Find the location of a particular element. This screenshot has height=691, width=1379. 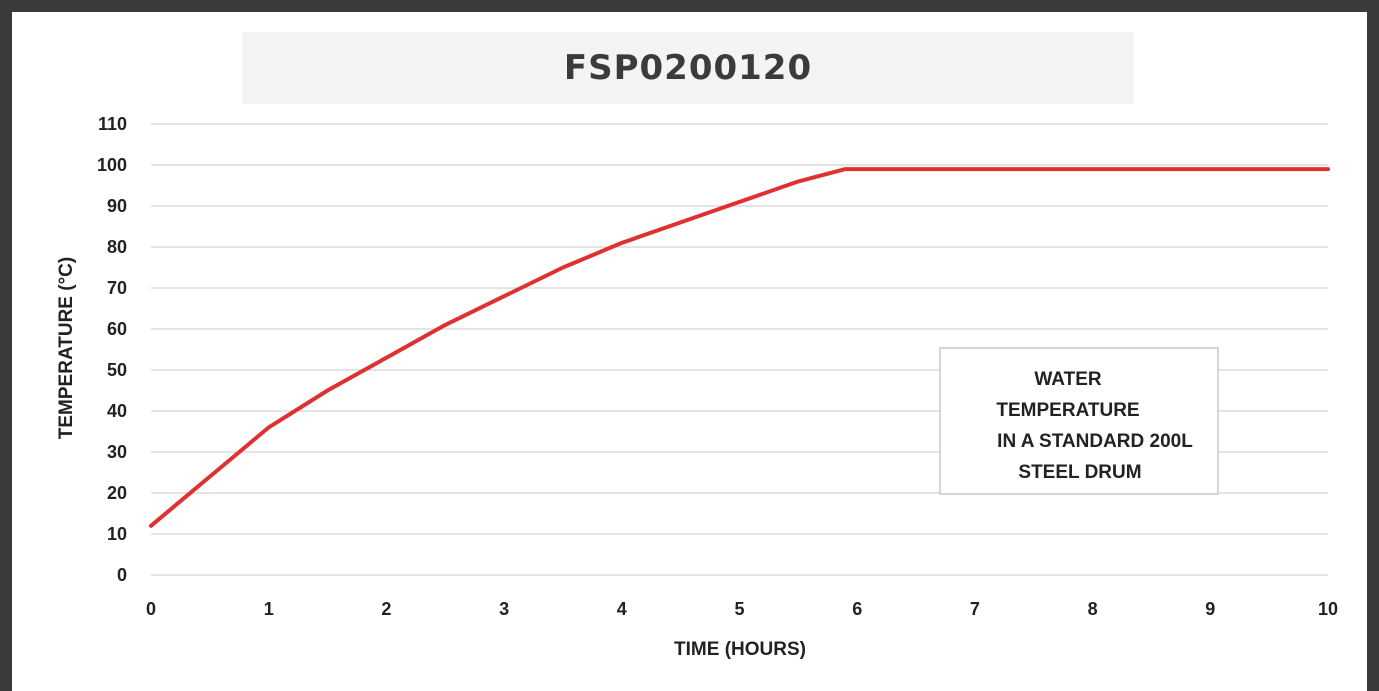

x-tick-label: 0 is located at coordinates (151, 609).